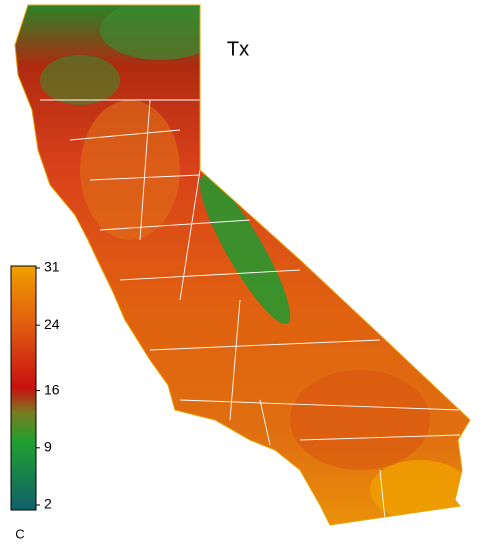 The width and height of the screenshot is (500, 550). Describe the element at coordinates (19, 533) in the screenshot. I see `colorbar-unit: C` at that location.